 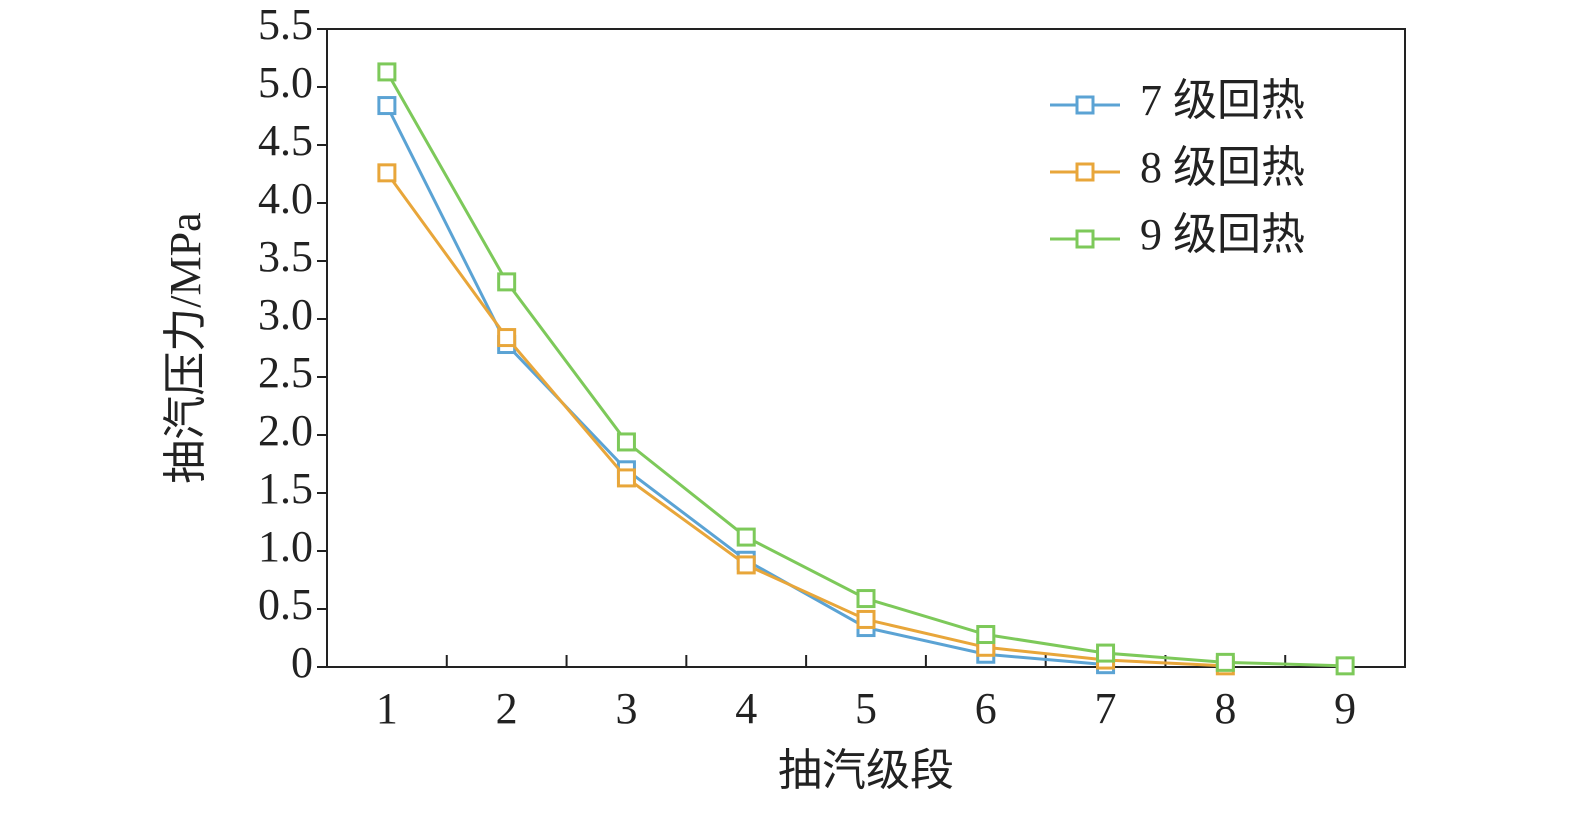 What do you see at coordinates (1106, 708) in the screenshot?
I see `x-tick-label: 7` at bounding box center [1106, 708].